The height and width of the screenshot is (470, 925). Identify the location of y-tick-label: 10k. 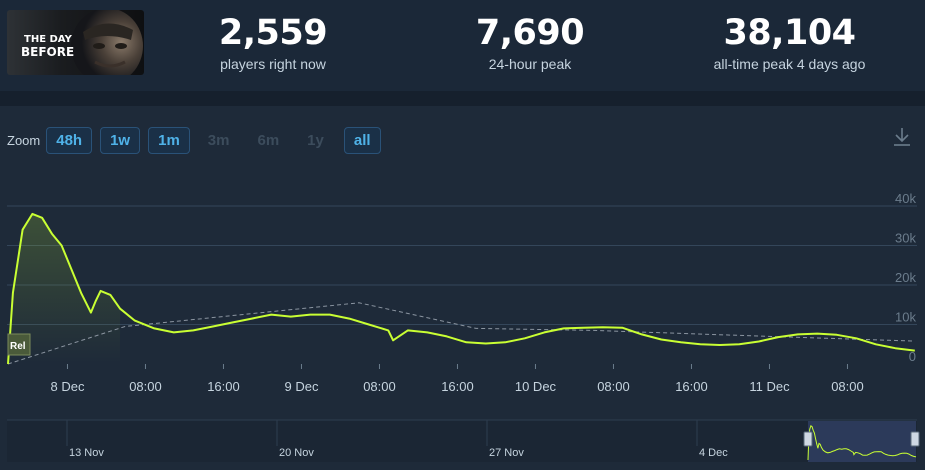
(905, 317).